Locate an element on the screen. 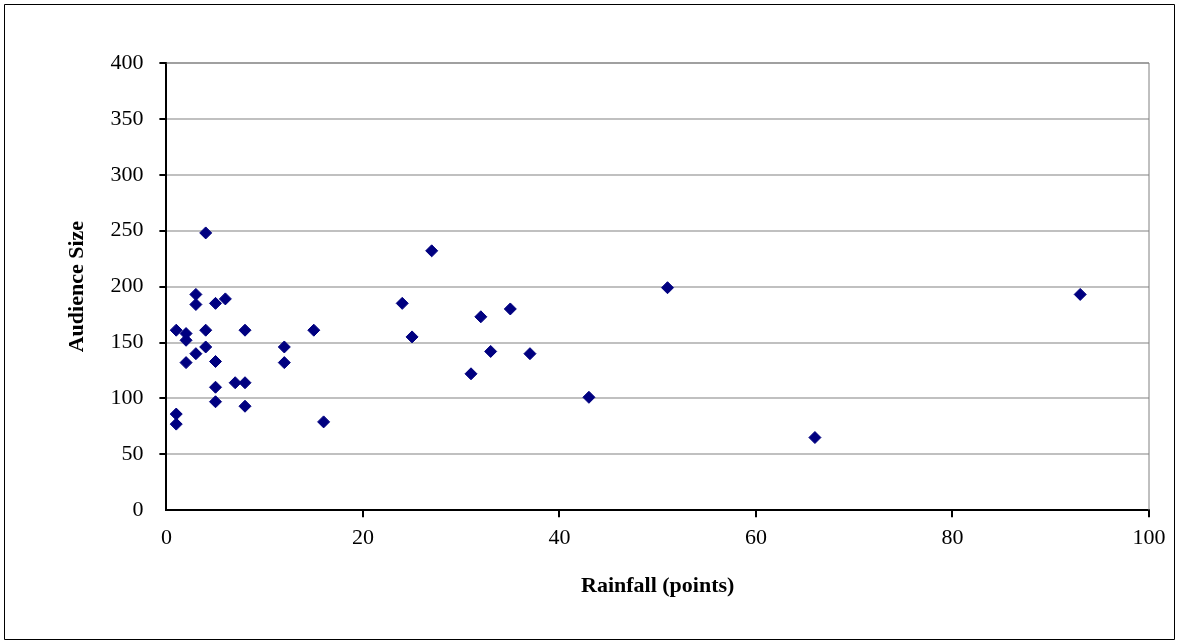 The height and width of the screenshot is (644, 1179). x-tick-label: 100 is located at coordinates (1149, 537).